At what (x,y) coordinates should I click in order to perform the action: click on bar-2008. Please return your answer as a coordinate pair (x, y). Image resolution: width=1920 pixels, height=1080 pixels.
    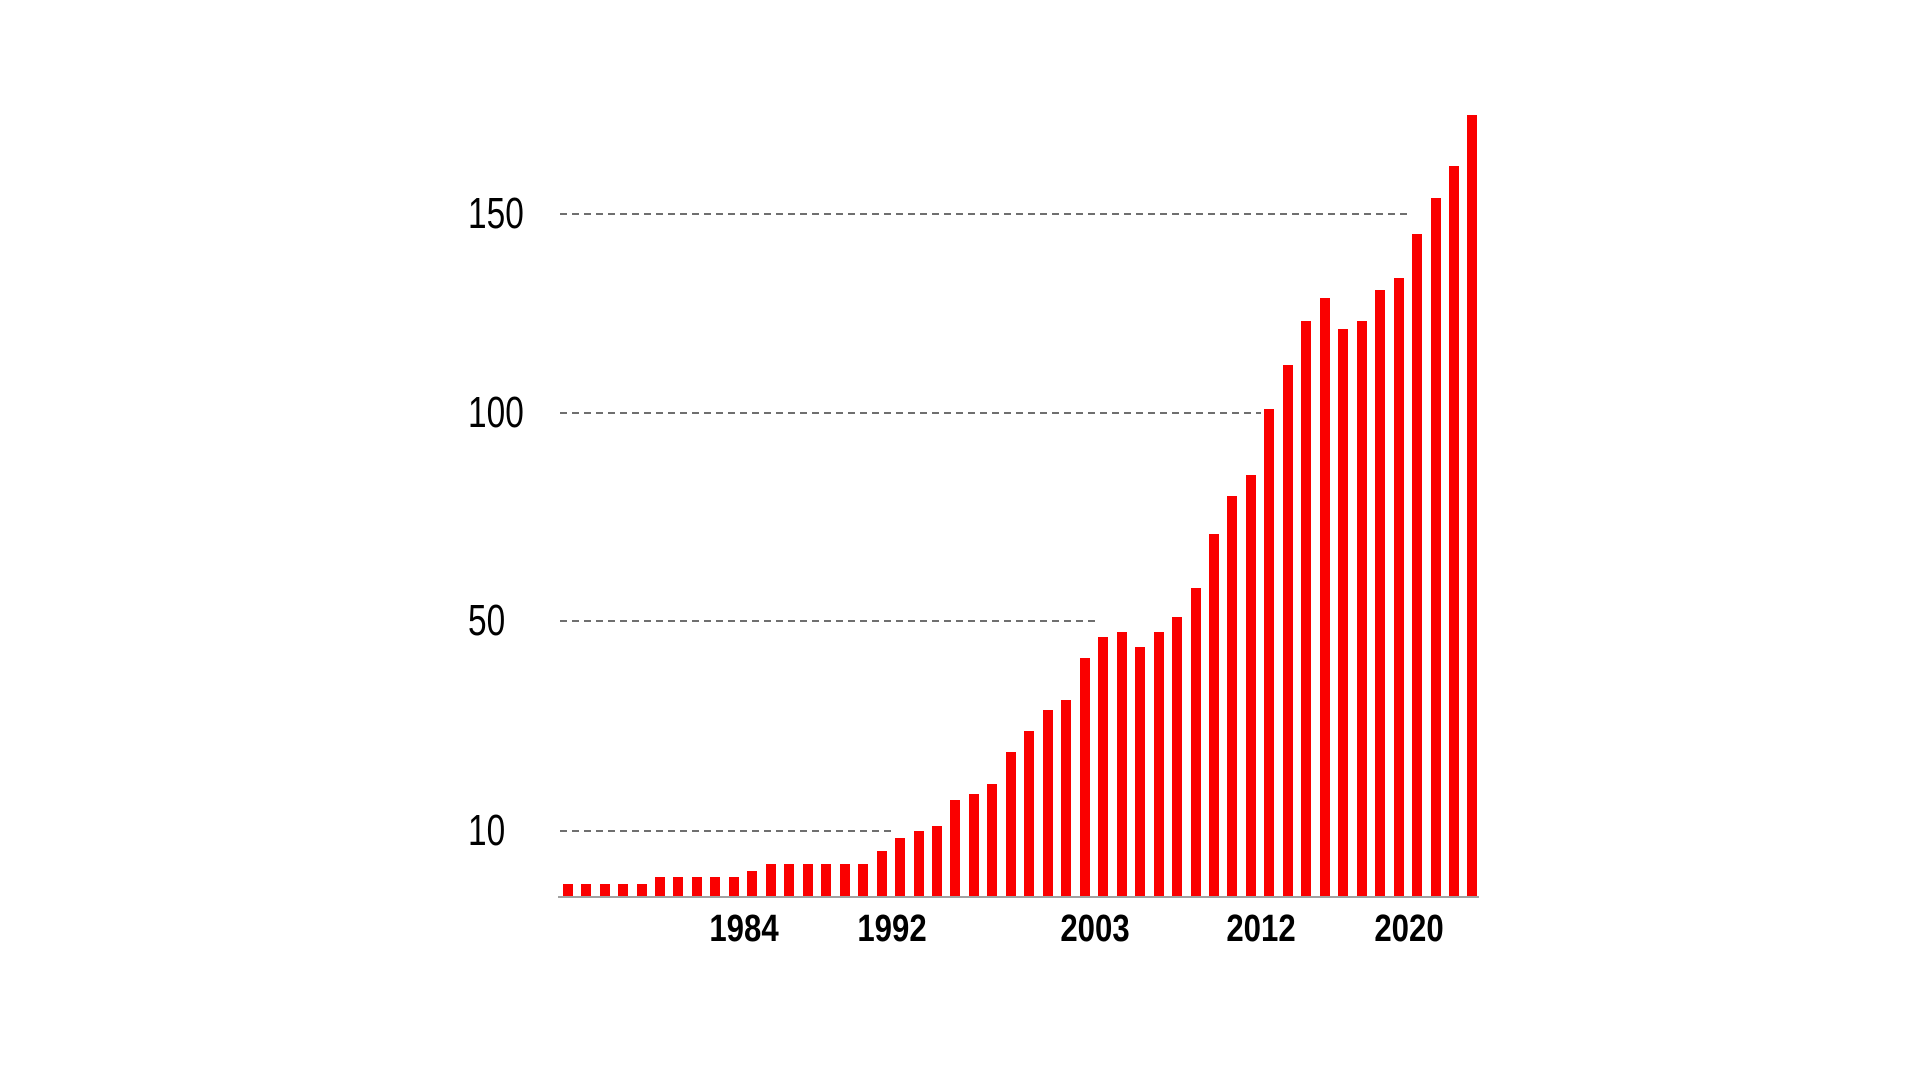
    Looking at the image, I should click on (1195, 742).